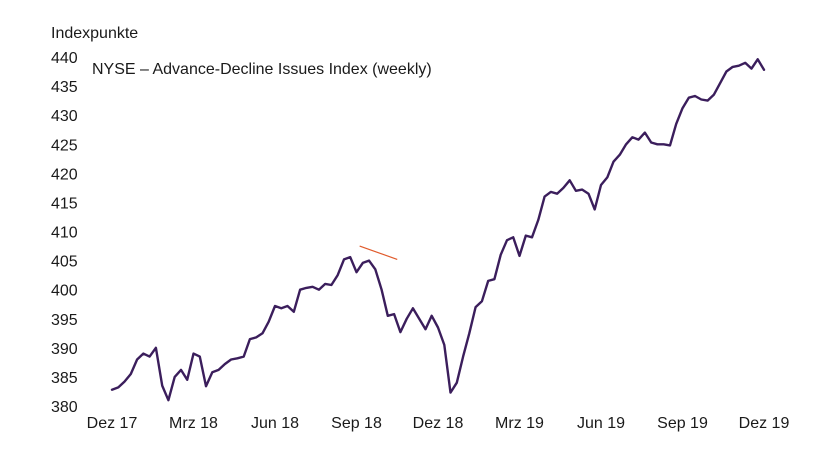 This screenshot has height=457, width=840. I want to click on y-tick-label: 390, so click(64, 349).